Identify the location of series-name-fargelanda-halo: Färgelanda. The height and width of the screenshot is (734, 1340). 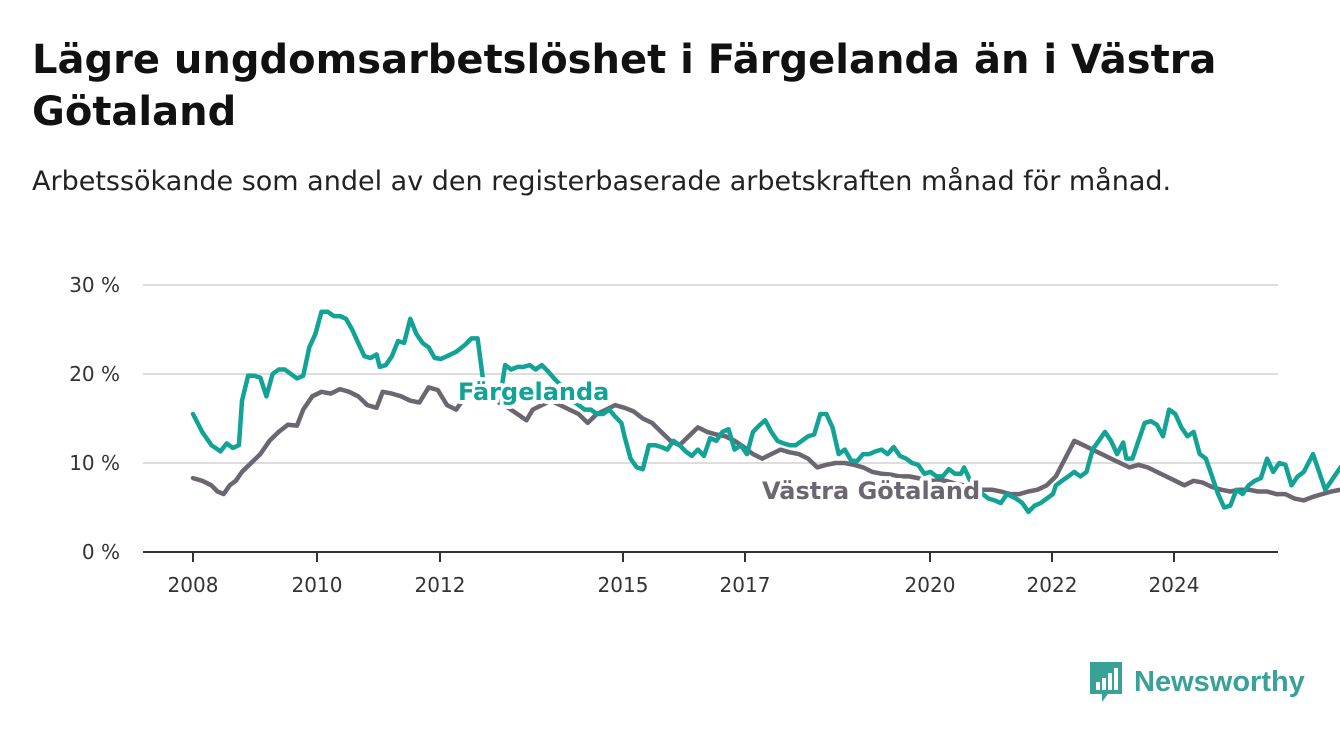
(533, 392).